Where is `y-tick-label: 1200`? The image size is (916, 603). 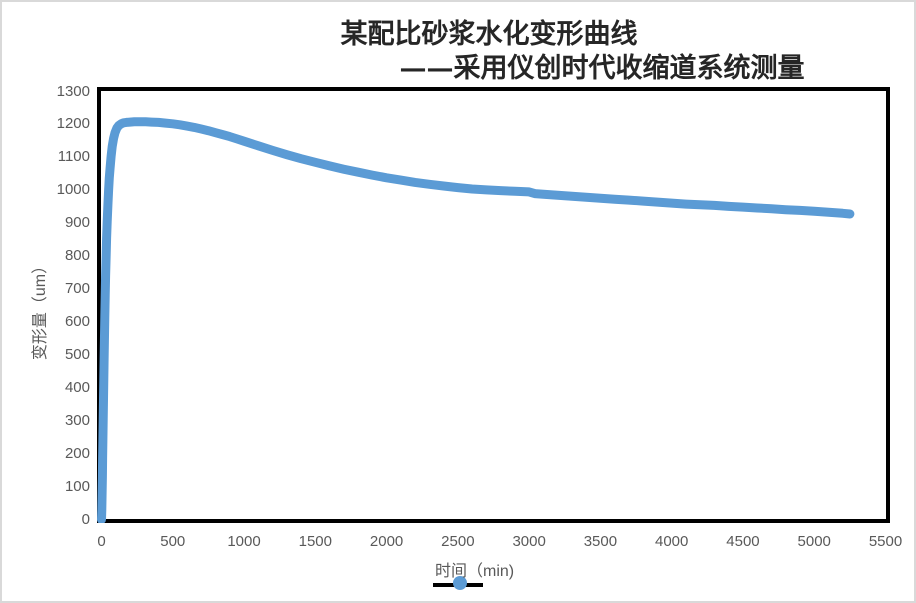 y-tick-label: 1200 is located at coordinates (73, 124).